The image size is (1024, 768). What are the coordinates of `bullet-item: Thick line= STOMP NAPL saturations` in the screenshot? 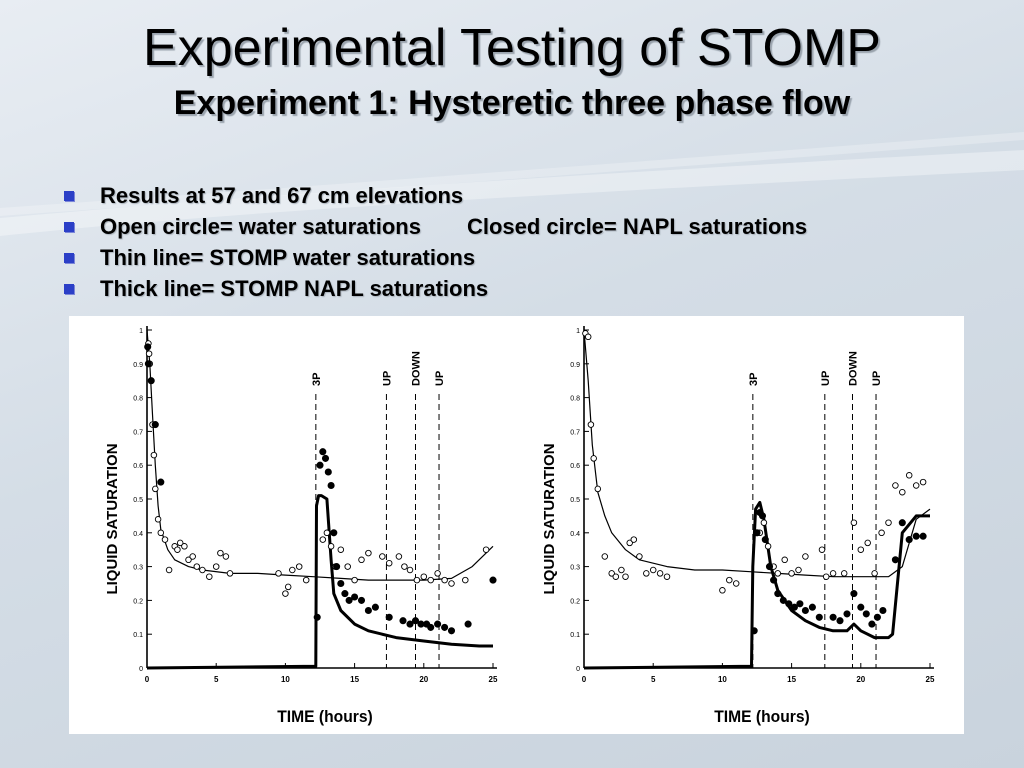 It's located at (435, 288).